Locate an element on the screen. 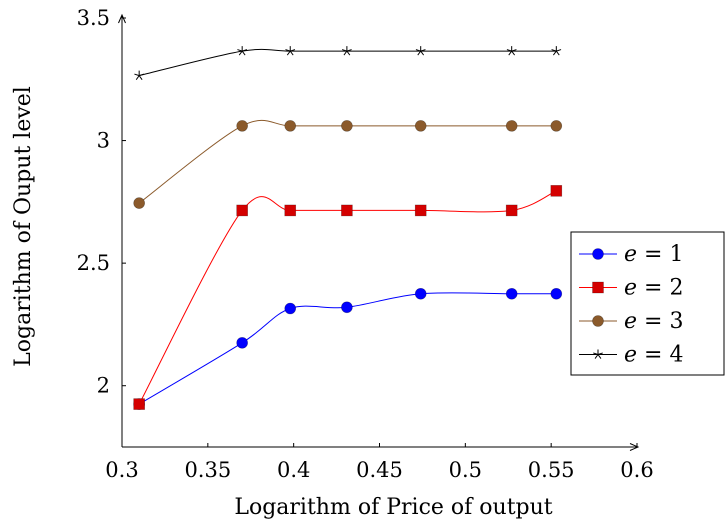 The image size is (727, 531). y-axis-label: Logarithm of Ouput level is located at coordinates (23, 226).